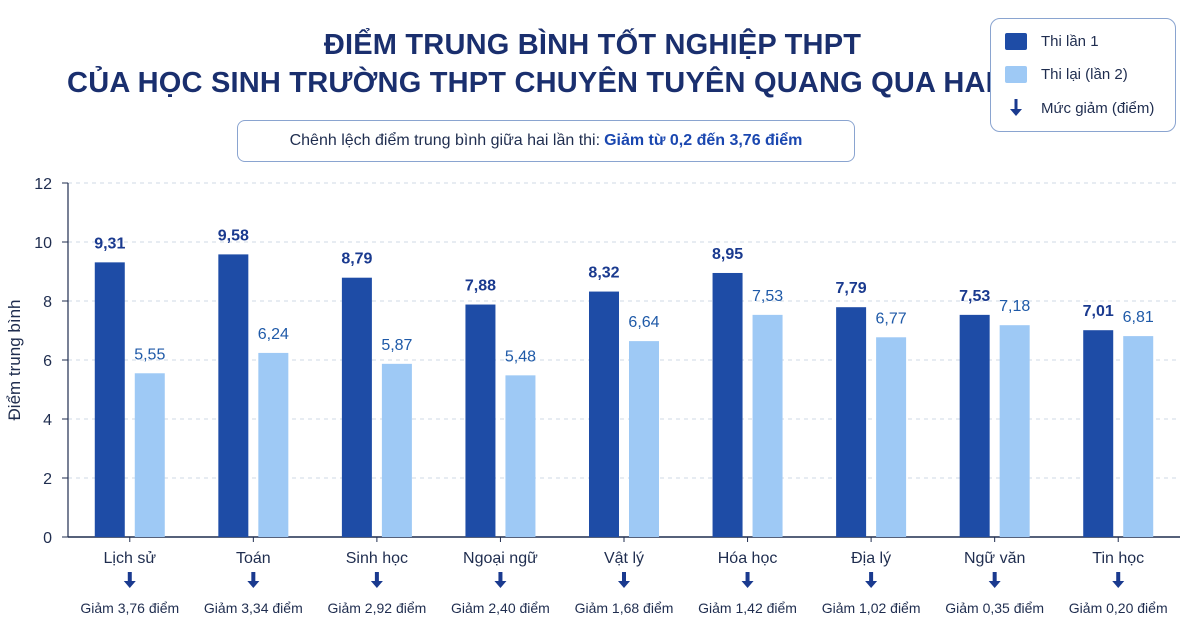  I want to click on x-tick-label: Tin học, so click(1118, 558).